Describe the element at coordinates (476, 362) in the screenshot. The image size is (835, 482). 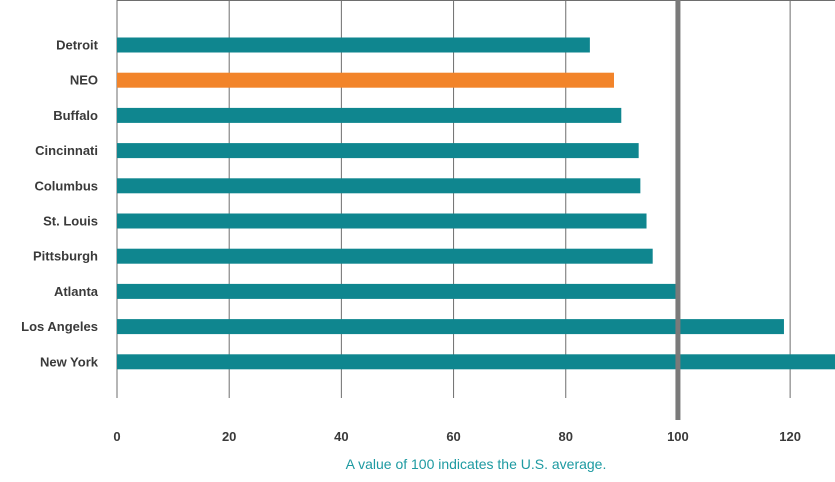
I see `bar-new-york` at that location.